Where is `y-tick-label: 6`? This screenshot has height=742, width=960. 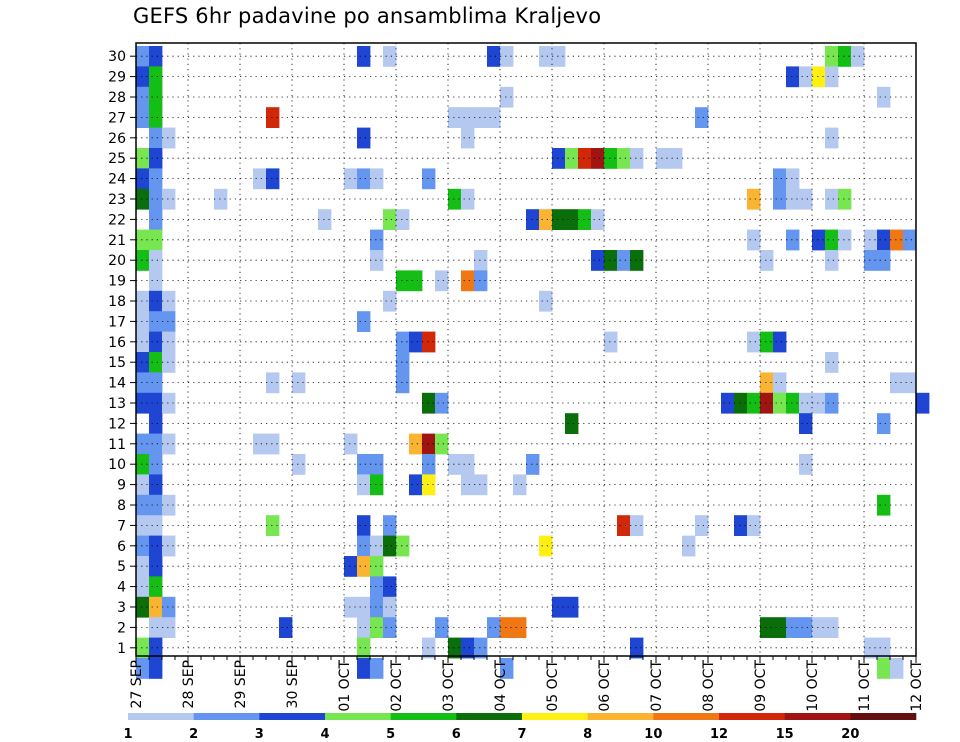
y-tick-label: 6 is located at coordinates (121, 547).